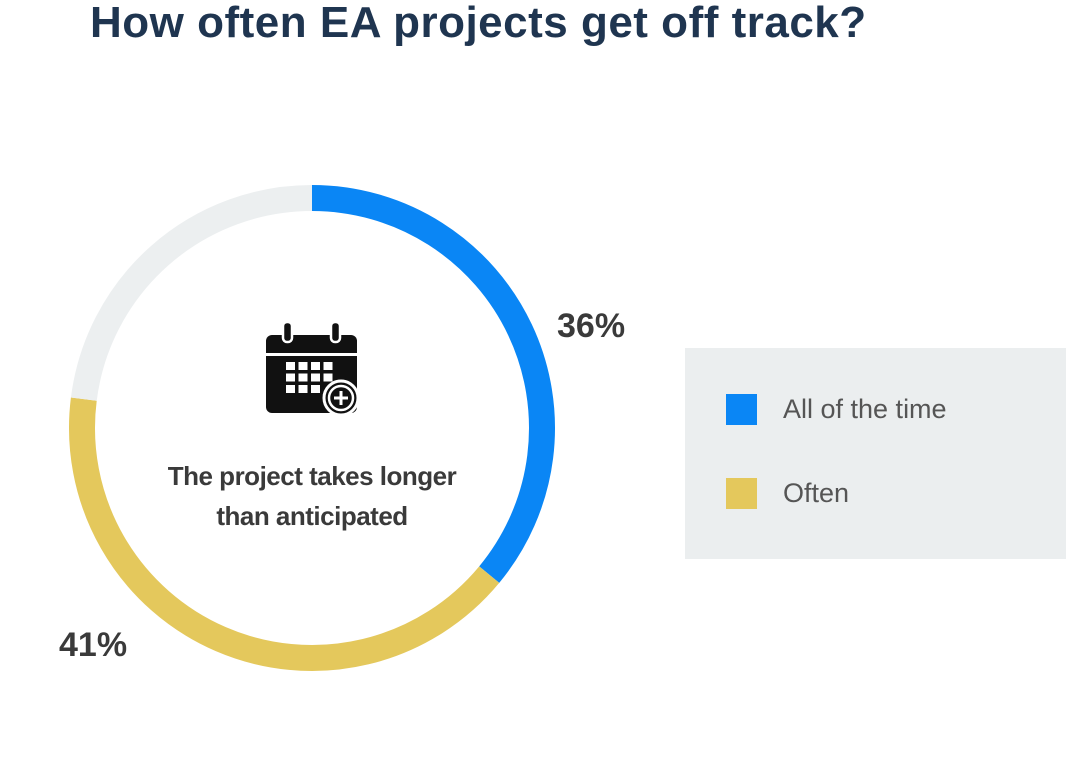 The height and width of the screenshot is (766, 1078). What do you see at coordinates (741, 493) in the screenshot?
I see `legend-swatch-yellow` at bounding box center [741, 493].